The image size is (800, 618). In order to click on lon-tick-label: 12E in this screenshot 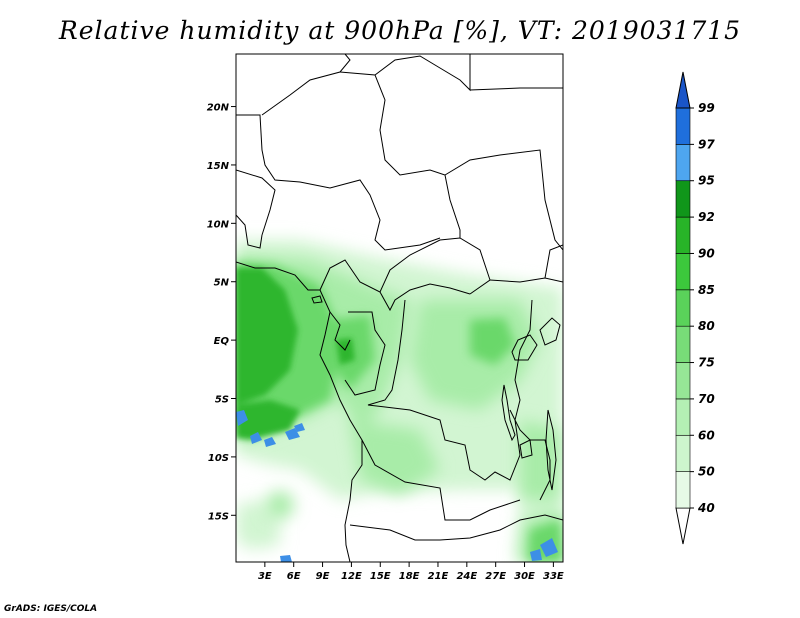, I will do `click(351, 576)`.